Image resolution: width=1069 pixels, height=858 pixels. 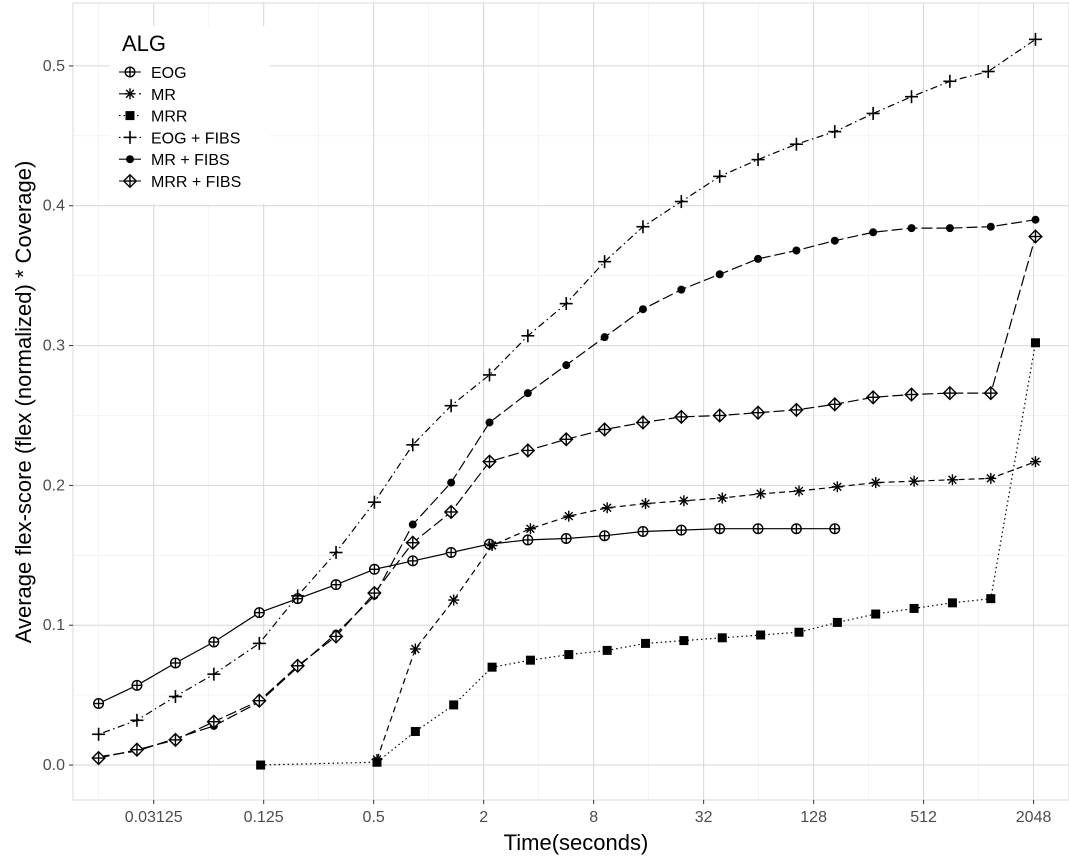 What do you see at coordinates (180, 128) in the screenshot?
I see `legend-items: EOG MR MRR EOG + FIBS MR + FIBS MRR + FIBS` at bounding box center [180, 128].